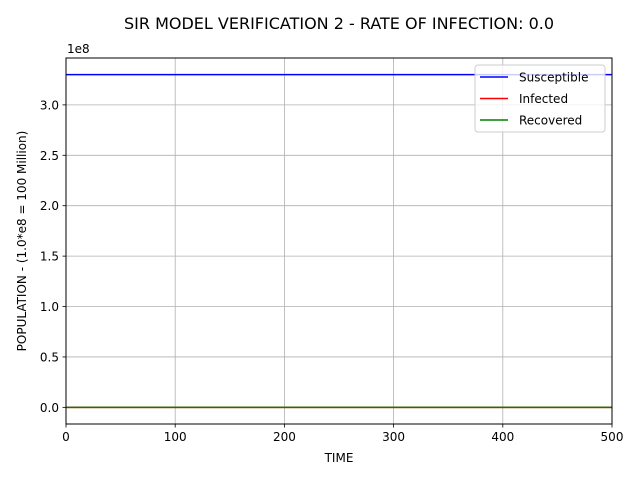 This screenshot has width=640, height=484. Describe the element at coordinates (66, 437) in the screenshot. I see `x-tick-label: 0` at that location.